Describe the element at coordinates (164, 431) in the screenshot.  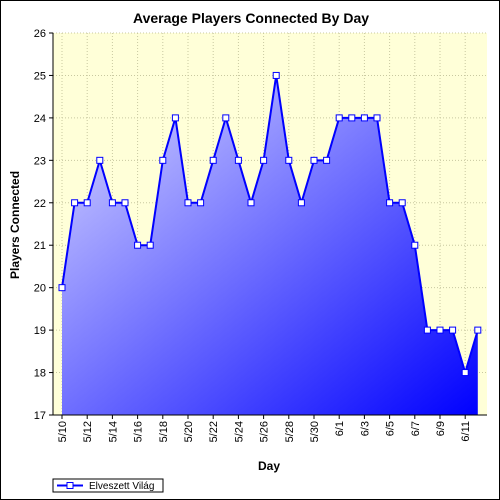
I see `x-tick-label: 5/18` at that location.